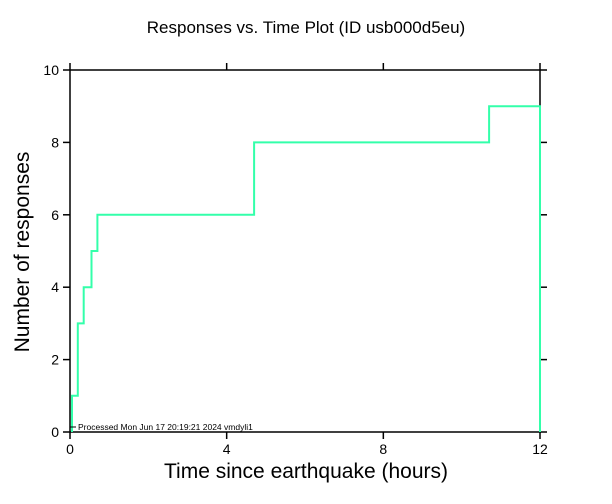  What do you see at coordinates (55, 142) in the screenshot?
I see `y-tick-label: 8` at bounding box center [55, 142].